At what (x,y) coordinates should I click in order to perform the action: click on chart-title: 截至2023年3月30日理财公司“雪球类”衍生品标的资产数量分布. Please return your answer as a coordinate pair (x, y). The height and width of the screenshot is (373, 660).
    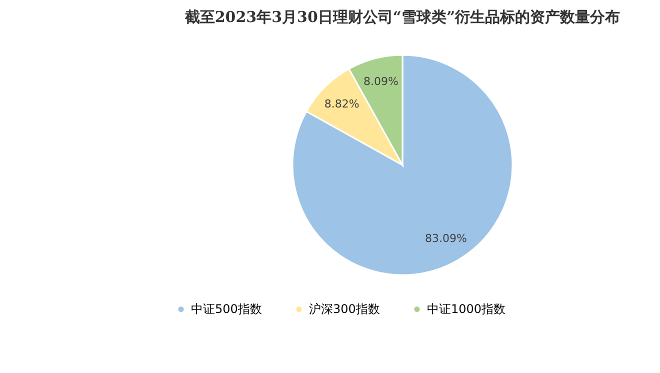
    Looking at the image, I should click on (402, 17).